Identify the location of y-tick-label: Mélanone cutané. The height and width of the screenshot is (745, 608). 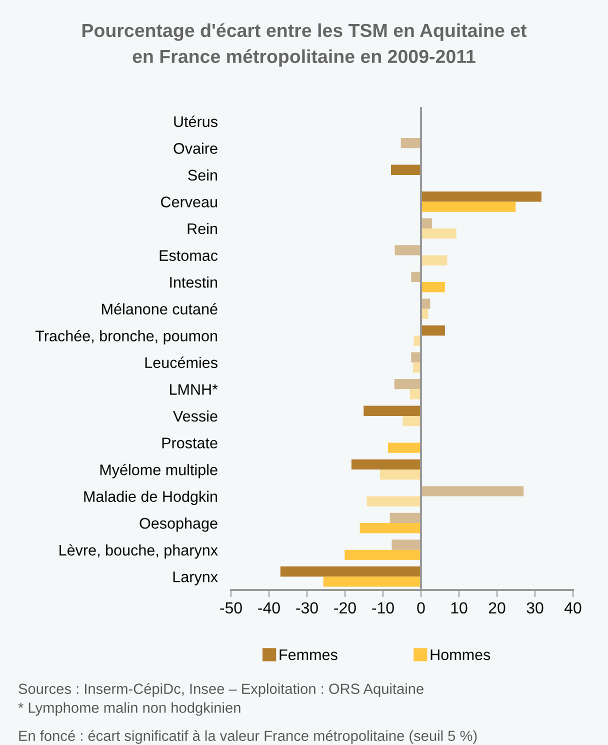
(160, 309).